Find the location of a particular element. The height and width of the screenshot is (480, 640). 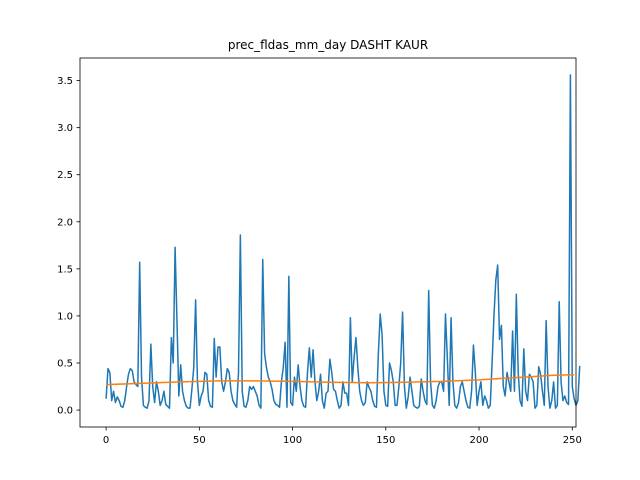

y-tick-label: 0.0 is located at coordinates (65, 411).